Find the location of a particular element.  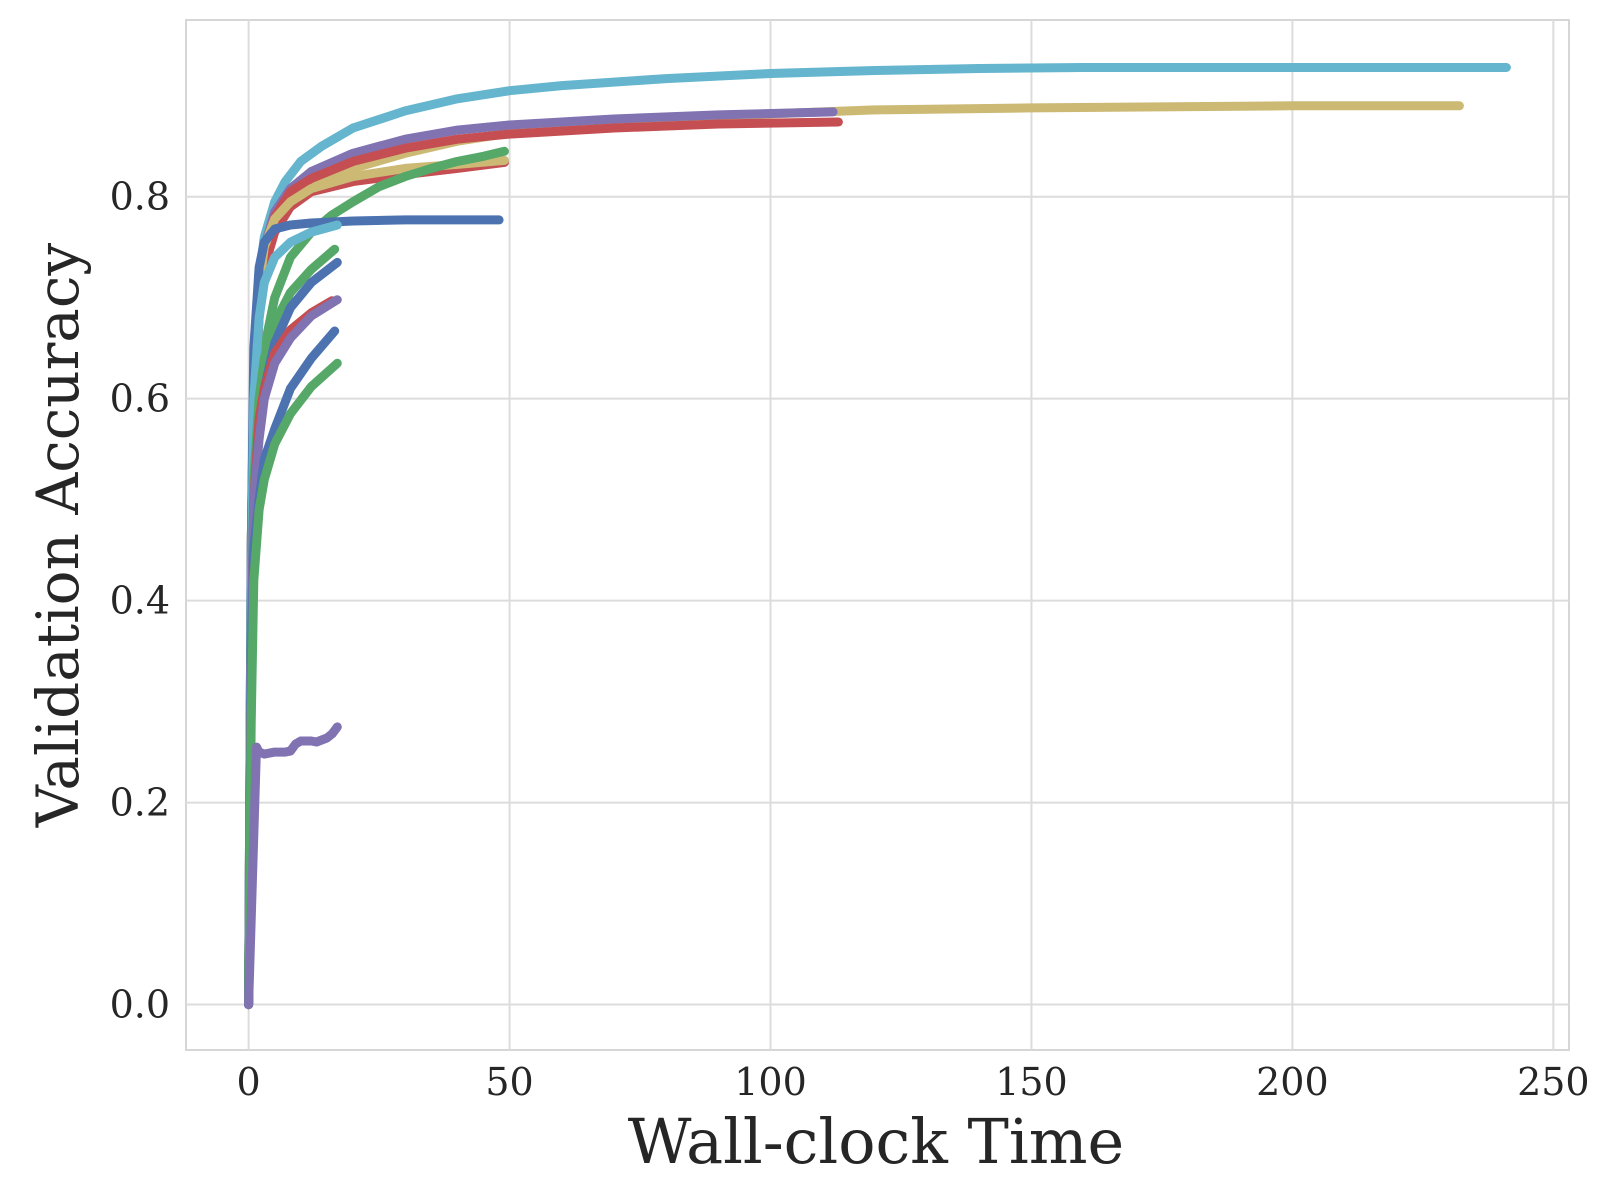

x-tick-label: 50 is located at coordinates (509, 1082).